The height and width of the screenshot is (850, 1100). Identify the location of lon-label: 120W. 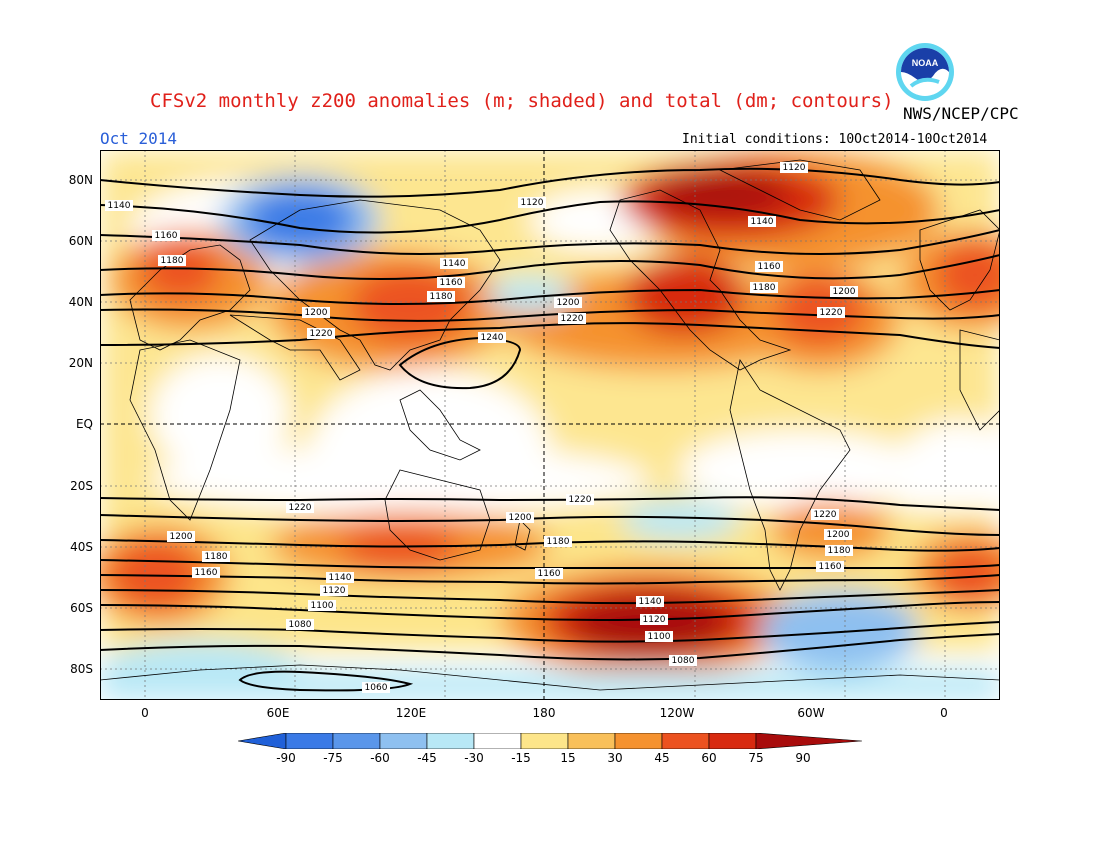
(677, 713).